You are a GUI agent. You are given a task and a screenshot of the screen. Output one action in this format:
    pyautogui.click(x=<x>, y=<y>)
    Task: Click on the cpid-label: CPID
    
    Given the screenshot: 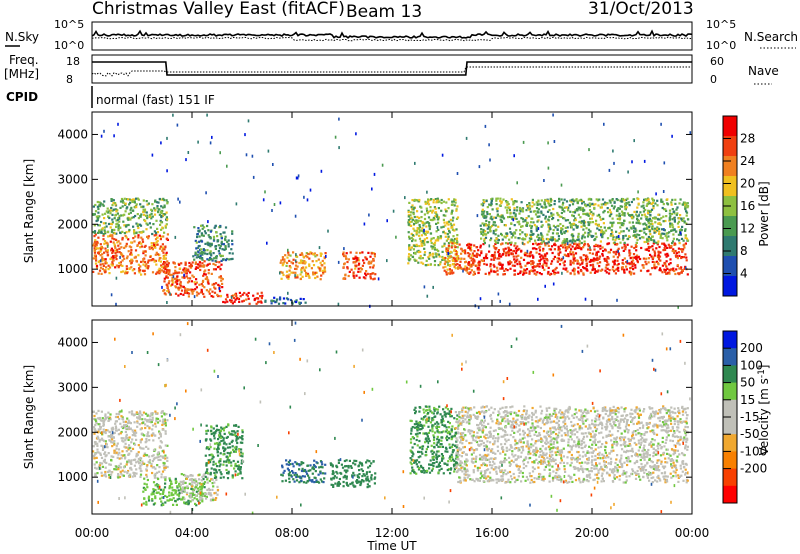 What is the action you would take?
    pyautogui.click(x=22, y=97)
    